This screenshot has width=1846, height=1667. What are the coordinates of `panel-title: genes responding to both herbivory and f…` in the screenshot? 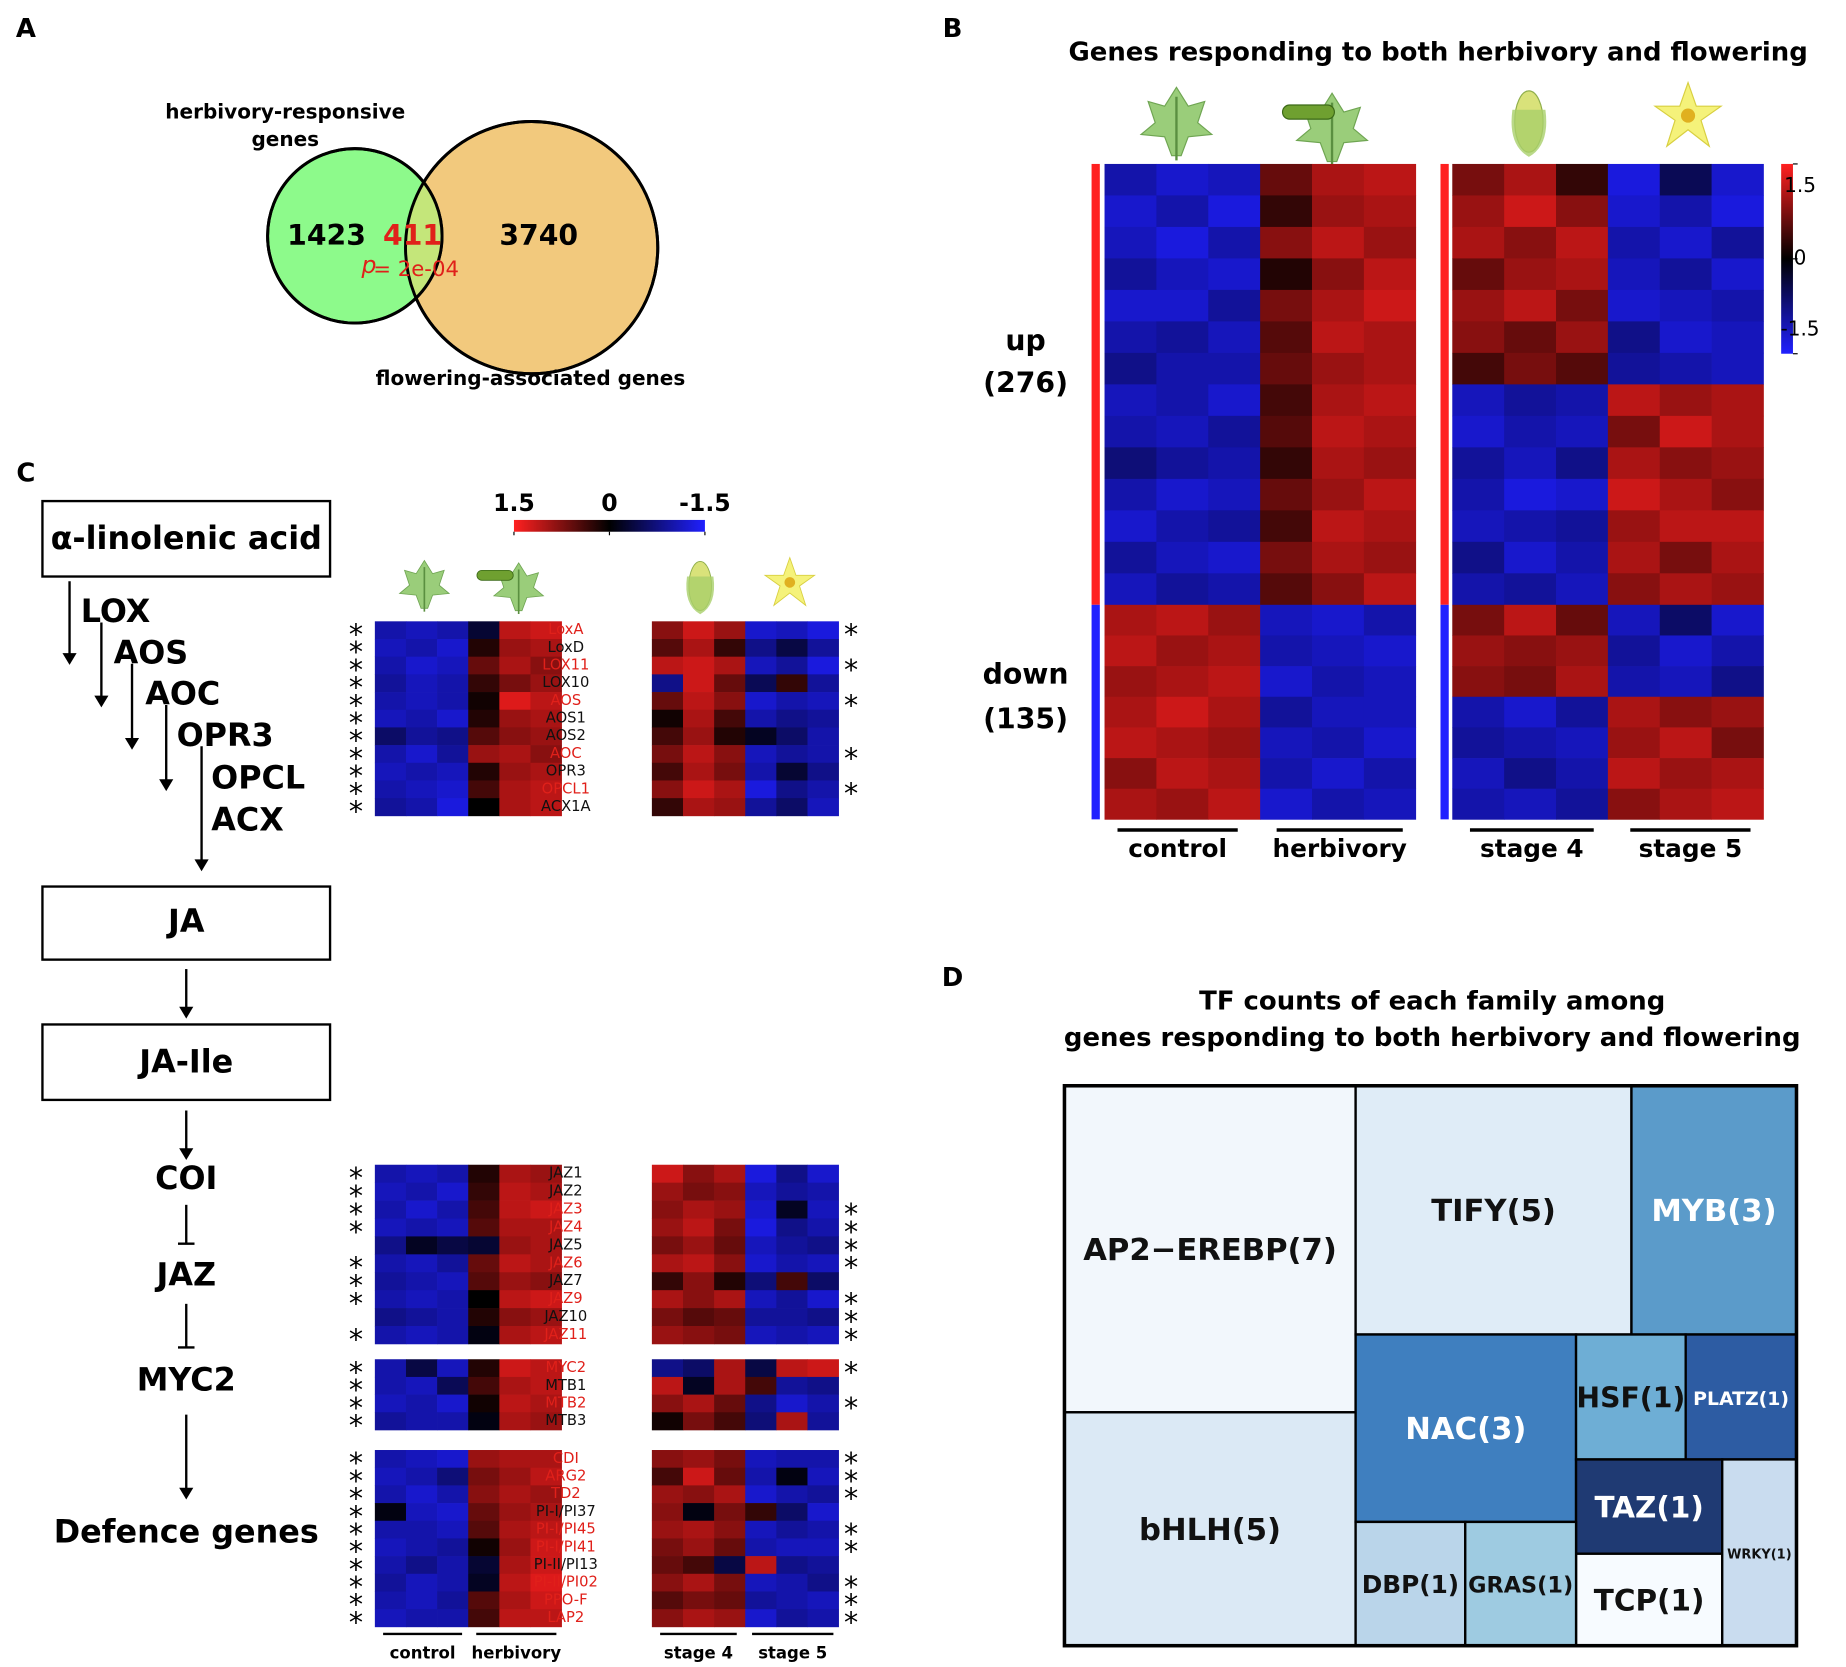 It's located at (1432, 1038).